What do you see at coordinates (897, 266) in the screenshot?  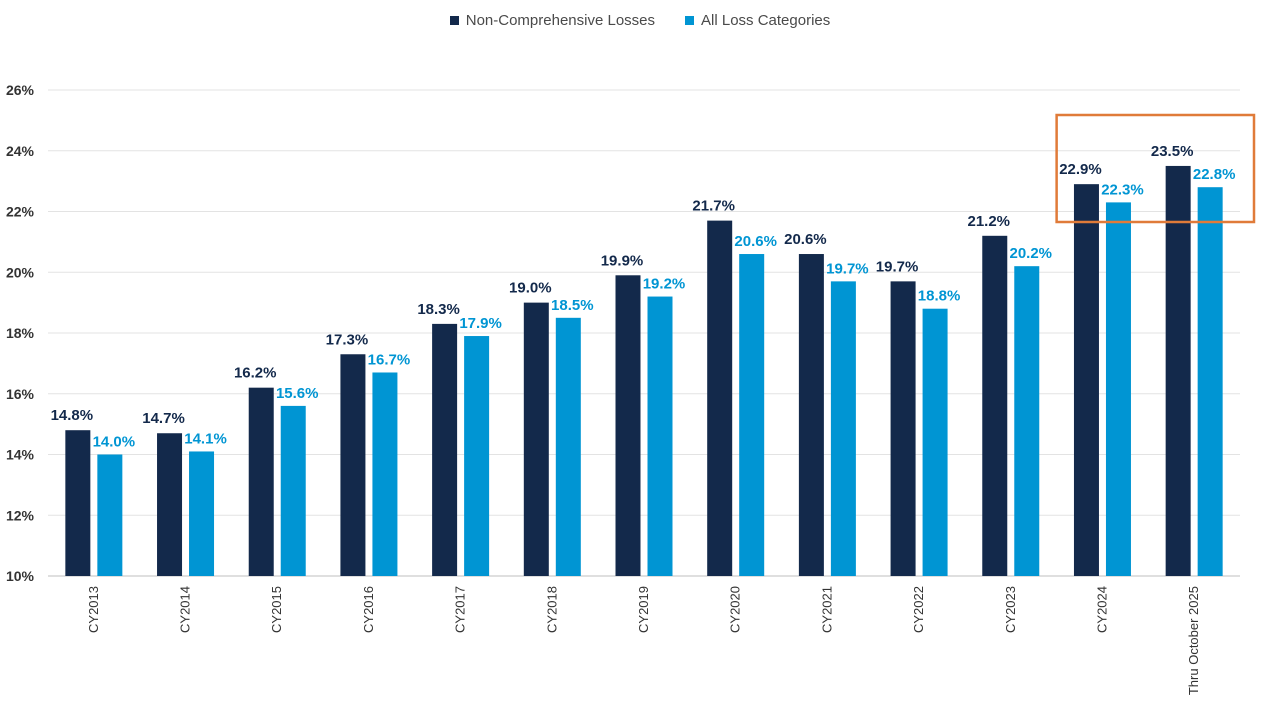 I see `data-label-non-comprehensive: 19.7%` at bounding box center [897, 266].